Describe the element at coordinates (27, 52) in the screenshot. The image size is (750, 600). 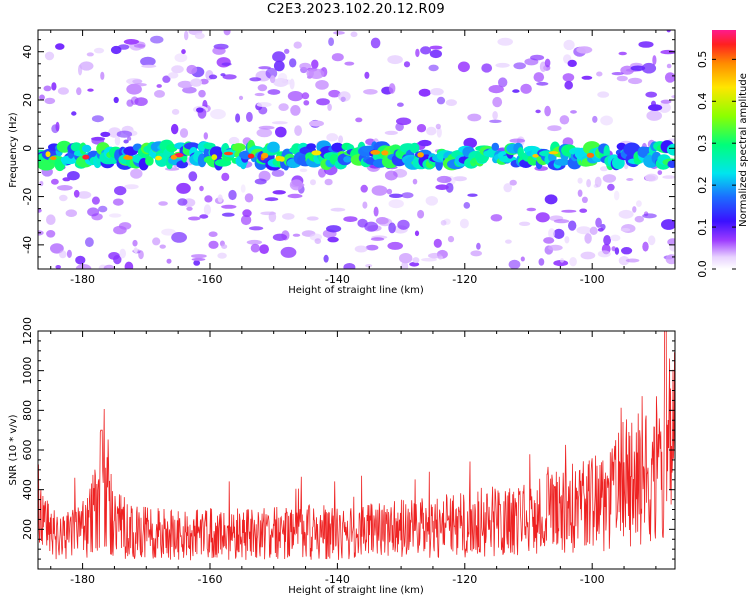
I see `y-tick-label: 40` at that location.